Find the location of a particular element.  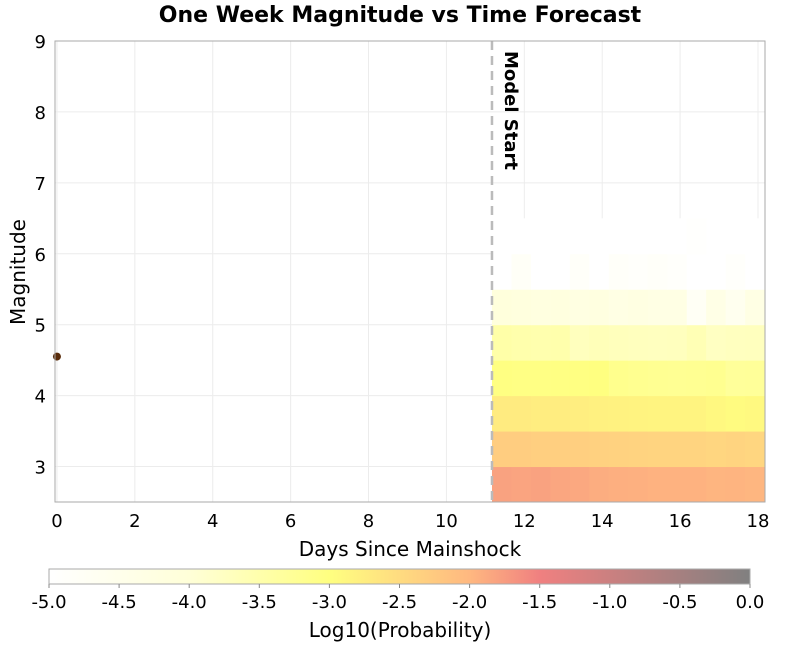

colorbar-tick-label: -2.0 is located at coordinates (469, 602).